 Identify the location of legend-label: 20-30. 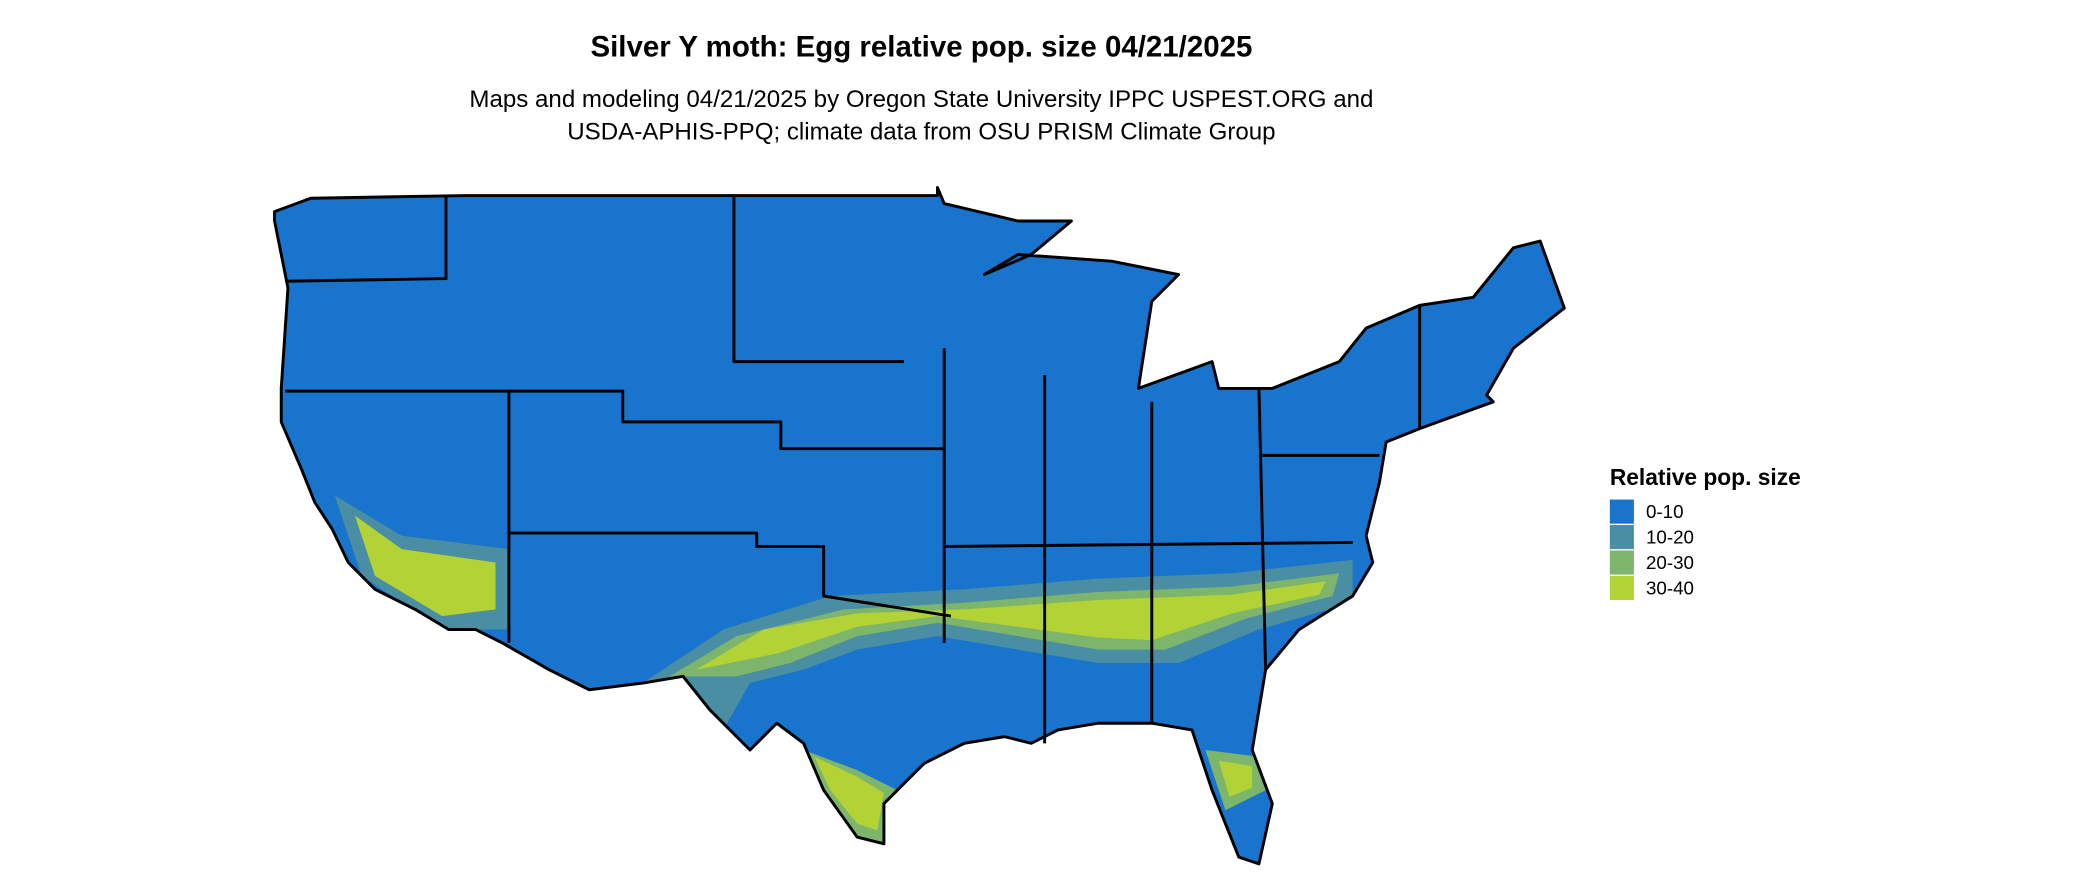
(1670, 562).